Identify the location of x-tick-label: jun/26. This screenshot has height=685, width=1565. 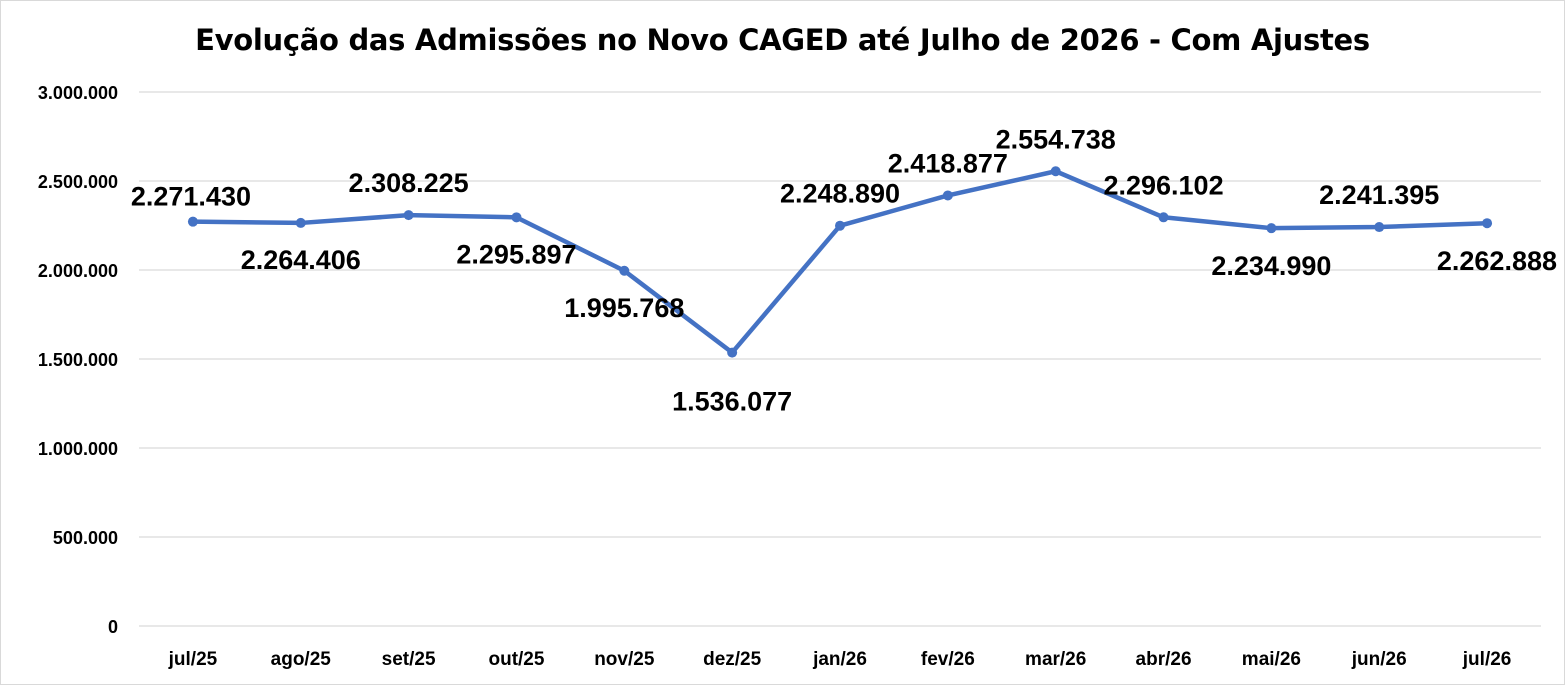
(1379, 659).